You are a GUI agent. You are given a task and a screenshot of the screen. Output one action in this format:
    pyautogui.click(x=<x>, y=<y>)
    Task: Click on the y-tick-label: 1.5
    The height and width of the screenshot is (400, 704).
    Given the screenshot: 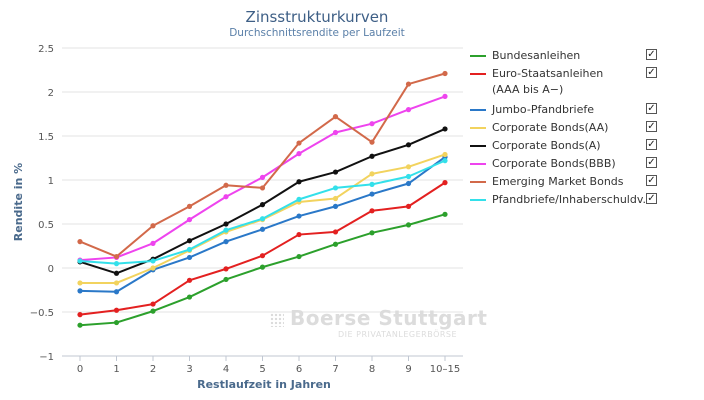 What is the action you would take?
    pyautogui.click(x=46, y=137)
    